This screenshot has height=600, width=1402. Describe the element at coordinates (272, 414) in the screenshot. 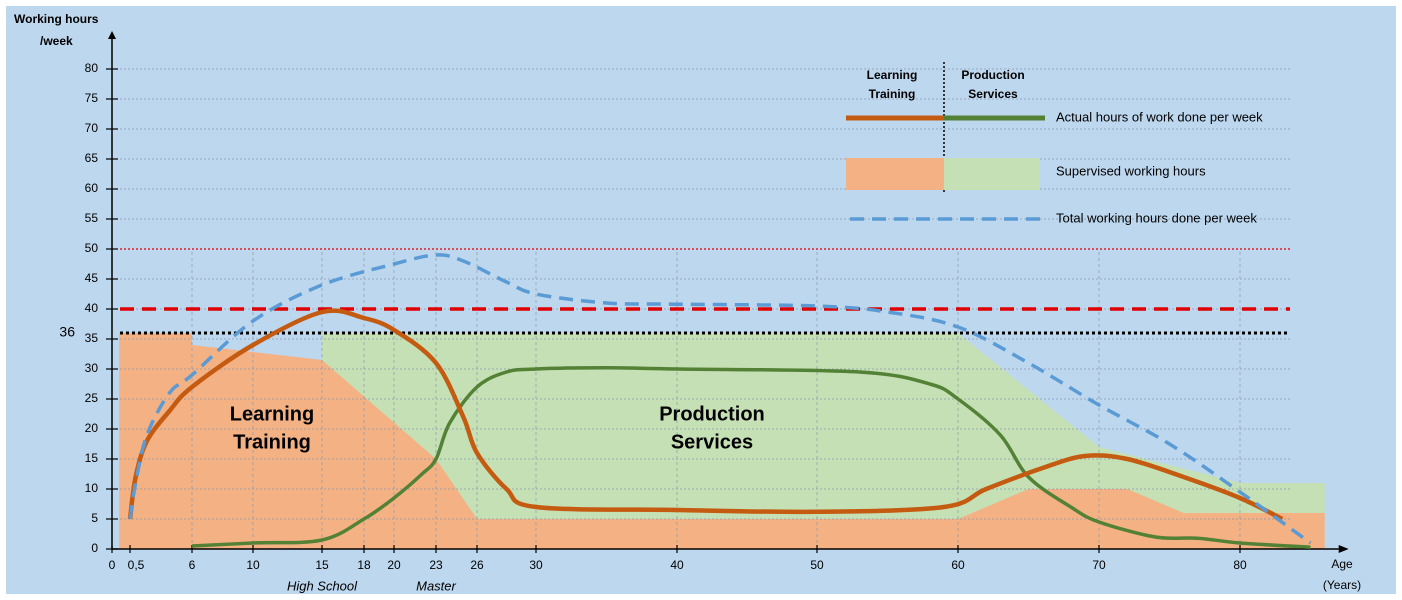

I see `region-label: Learning` at that location.